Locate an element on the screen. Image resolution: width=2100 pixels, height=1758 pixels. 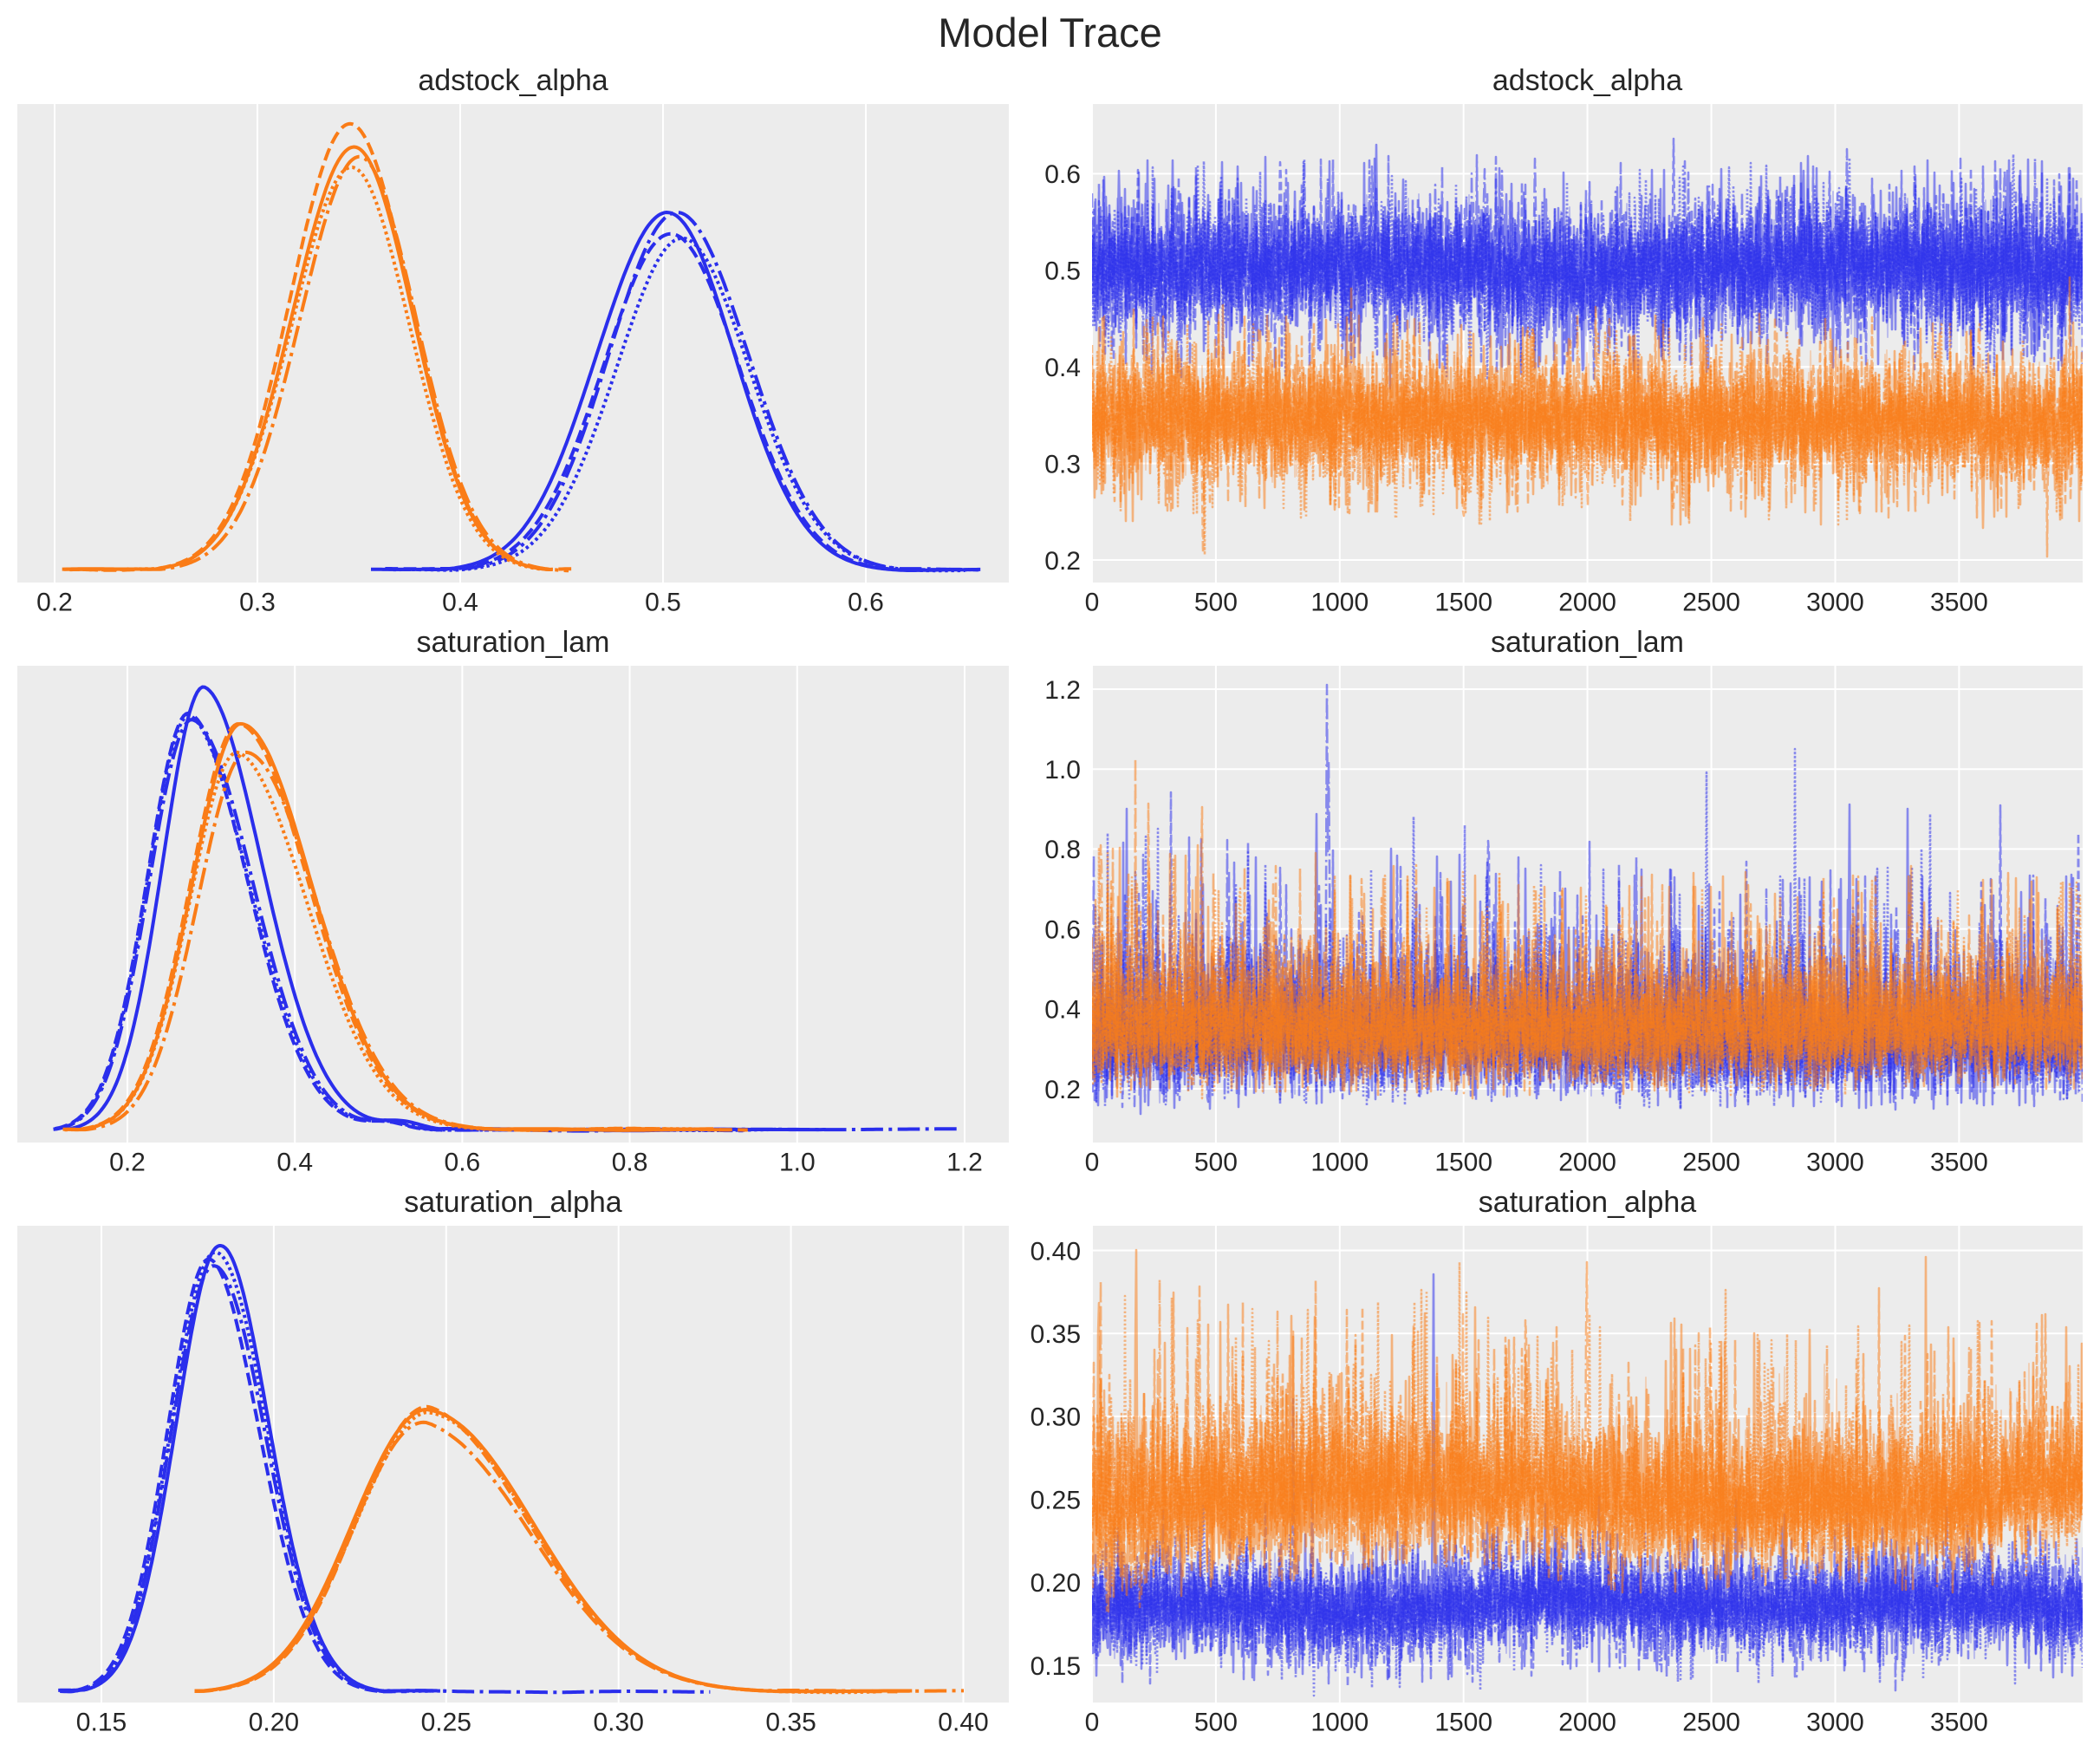
svg-text: Model Trace is located at coordinates (1050, 32).